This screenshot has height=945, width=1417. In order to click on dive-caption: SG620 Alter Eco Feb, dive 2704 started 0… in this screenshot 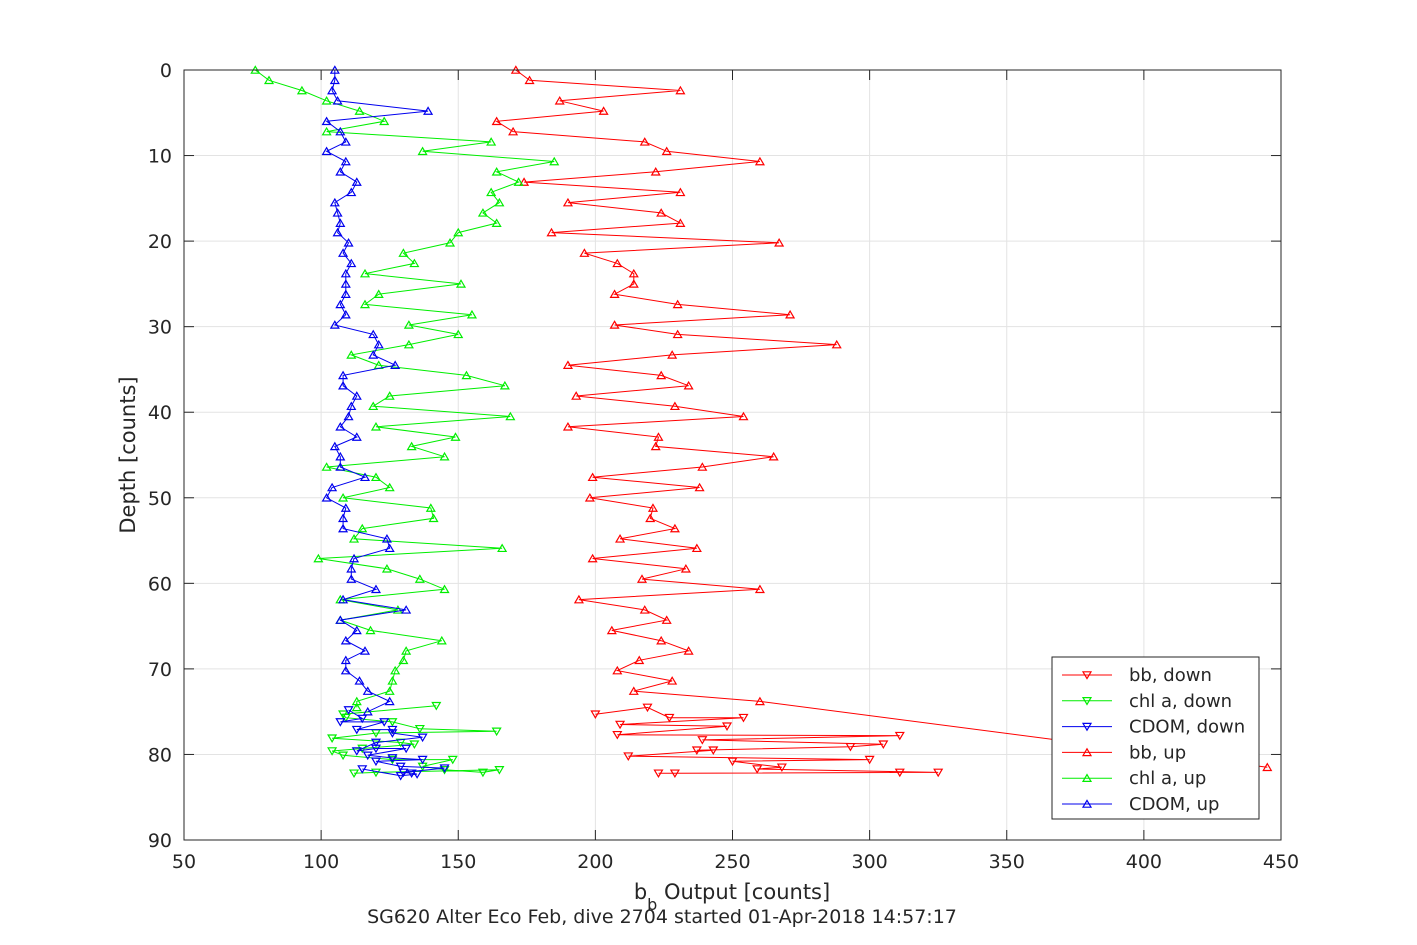, I will do `click(662, 917)`.